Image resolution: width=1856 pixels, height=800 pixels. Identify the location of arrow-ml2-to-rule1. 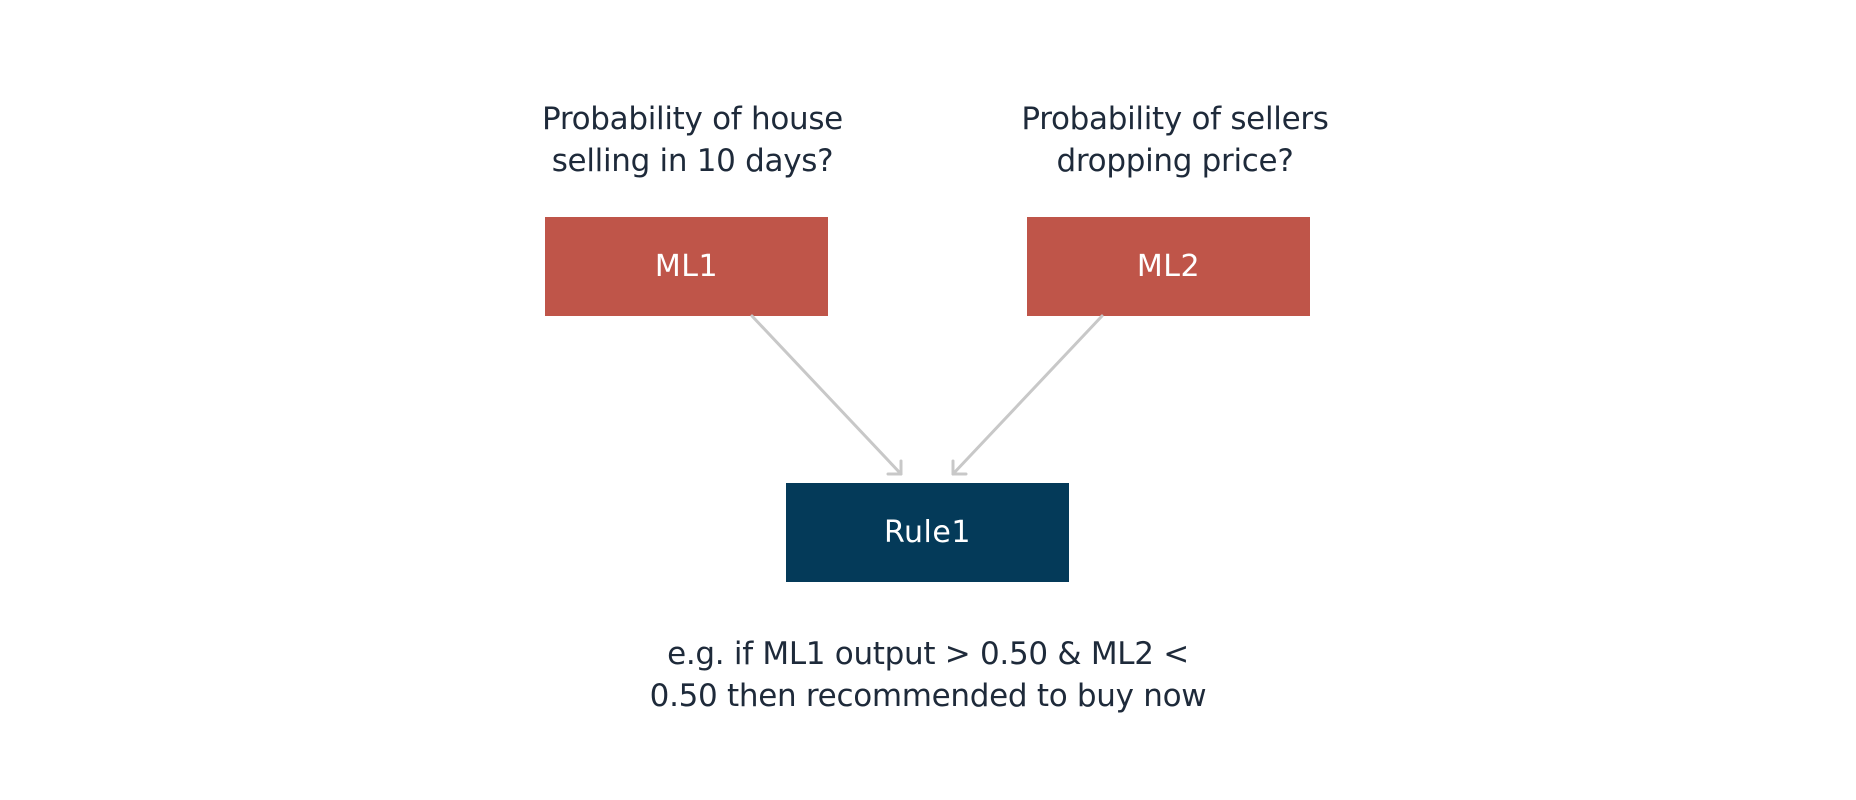
(1027, 395).